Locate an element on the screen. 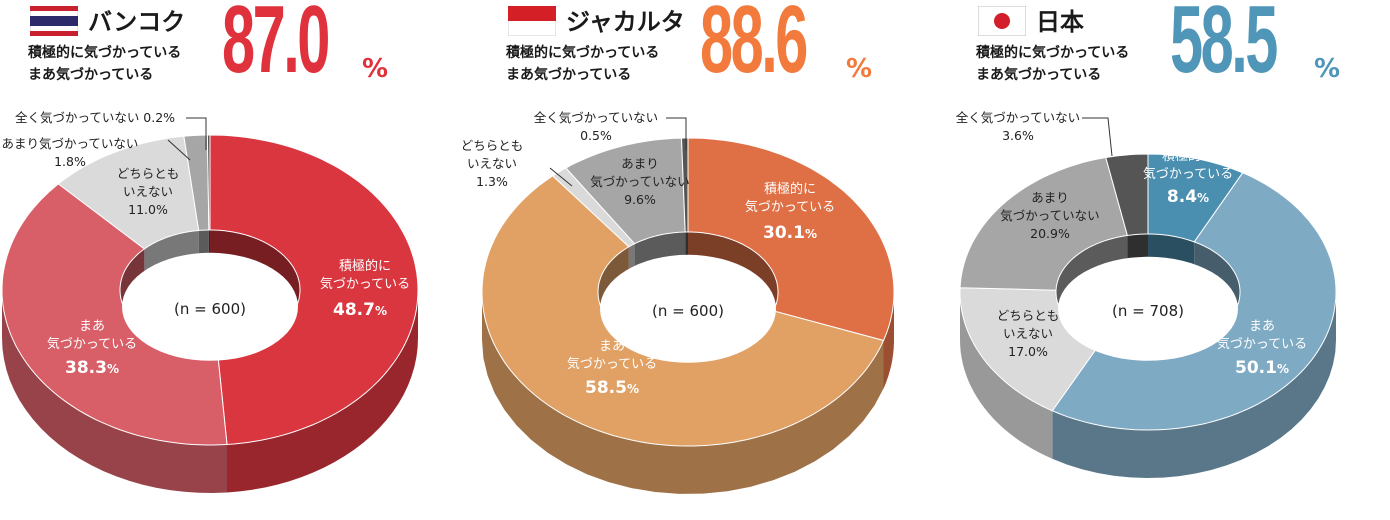  slice-value: 50.1% is located at coordinates (1262, 368).